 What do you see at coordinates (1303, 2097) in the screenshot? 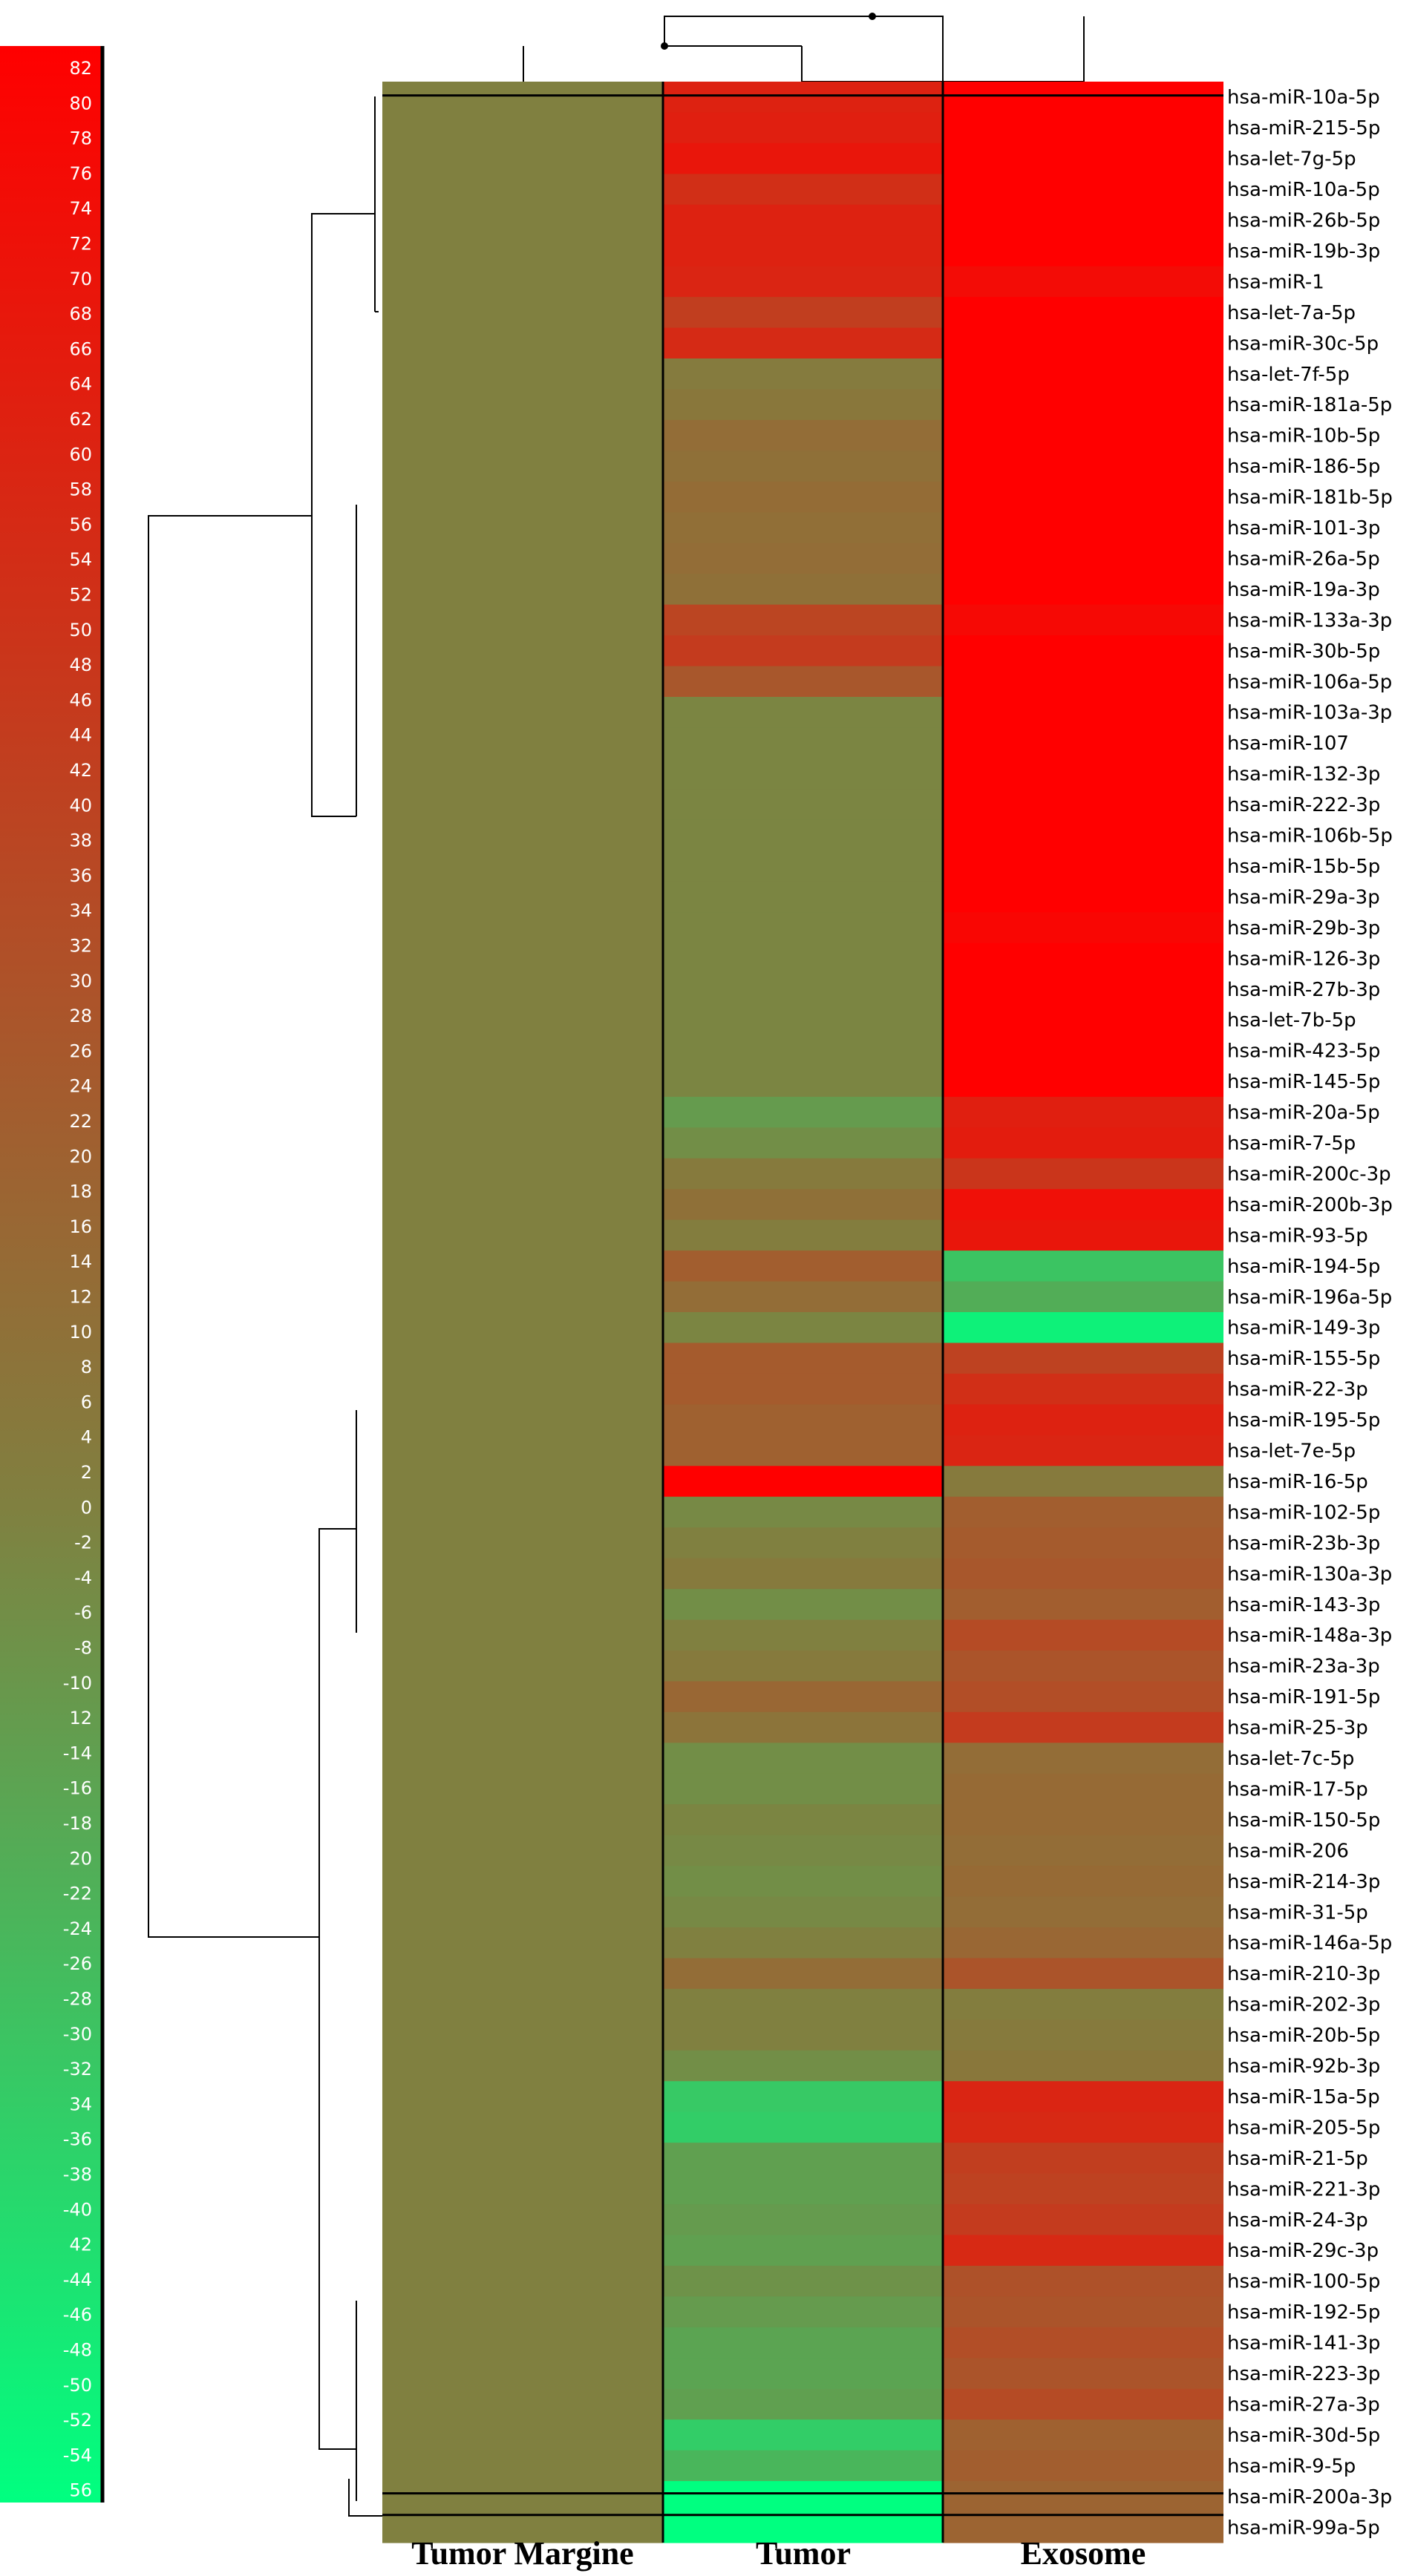
I see `gene-label: hsa-miR-15a-5p` at bounding box center [1303, 2097].